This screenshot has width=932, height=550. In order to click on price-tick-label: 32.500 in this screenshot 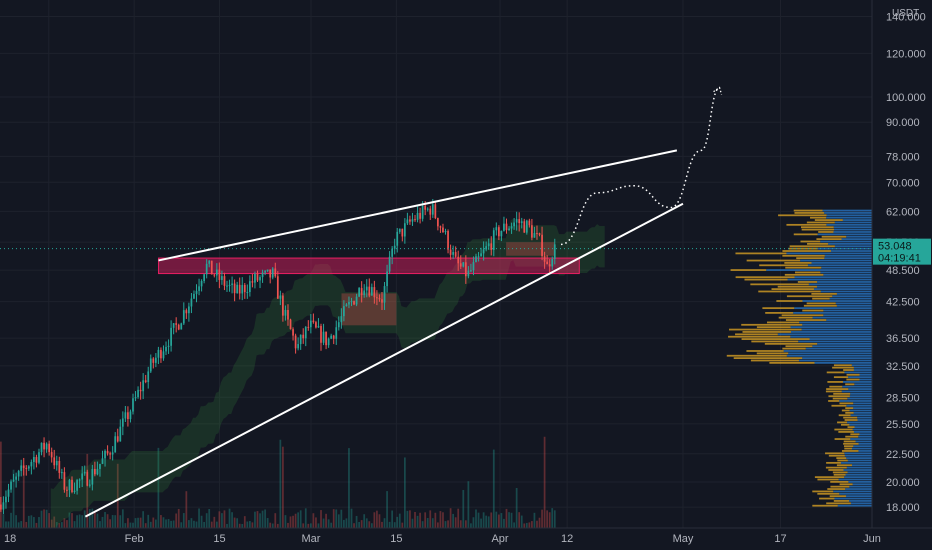, I will do `click(903, 367)`.